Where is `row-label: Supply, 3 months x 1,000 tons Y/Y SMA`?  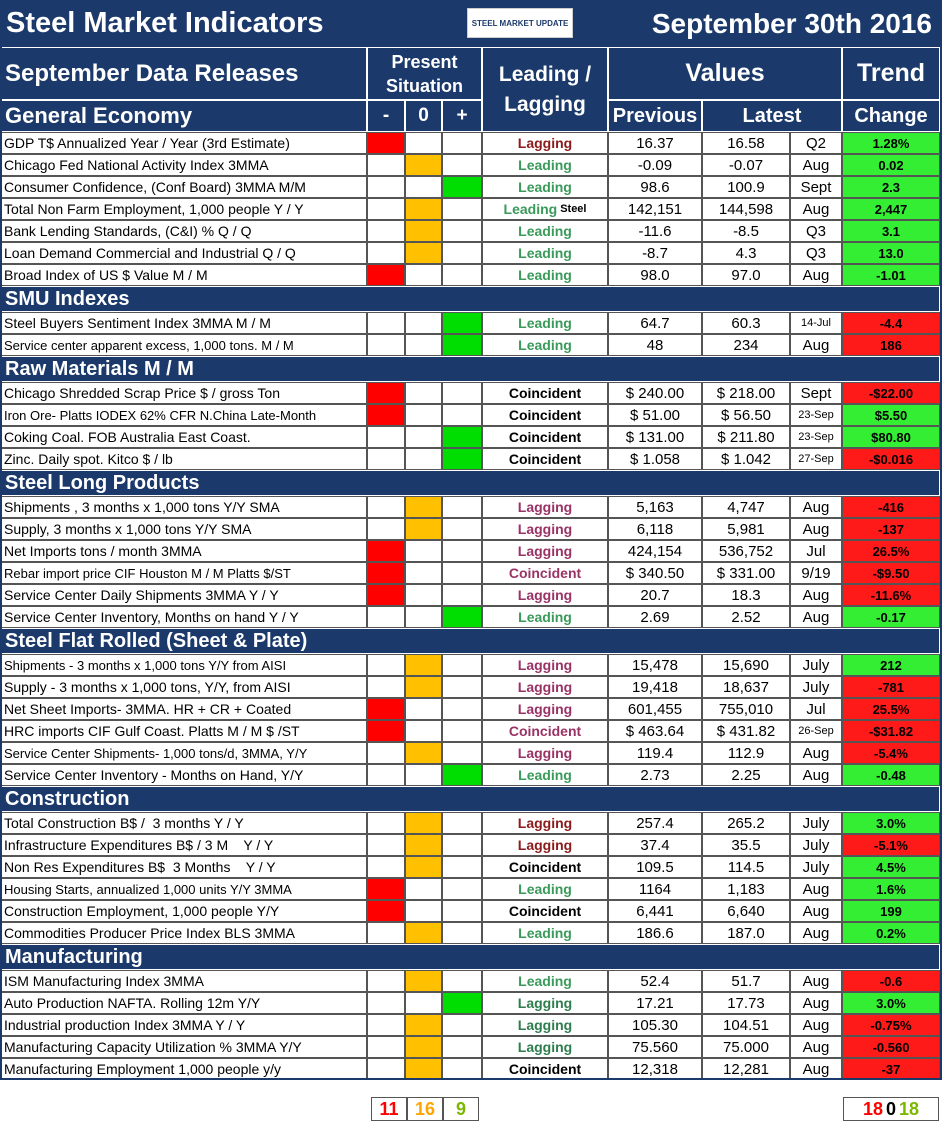 row-label: Supply, 3 months x 1,000 tons Y/Y SMA is located at coordinates (183, 529).